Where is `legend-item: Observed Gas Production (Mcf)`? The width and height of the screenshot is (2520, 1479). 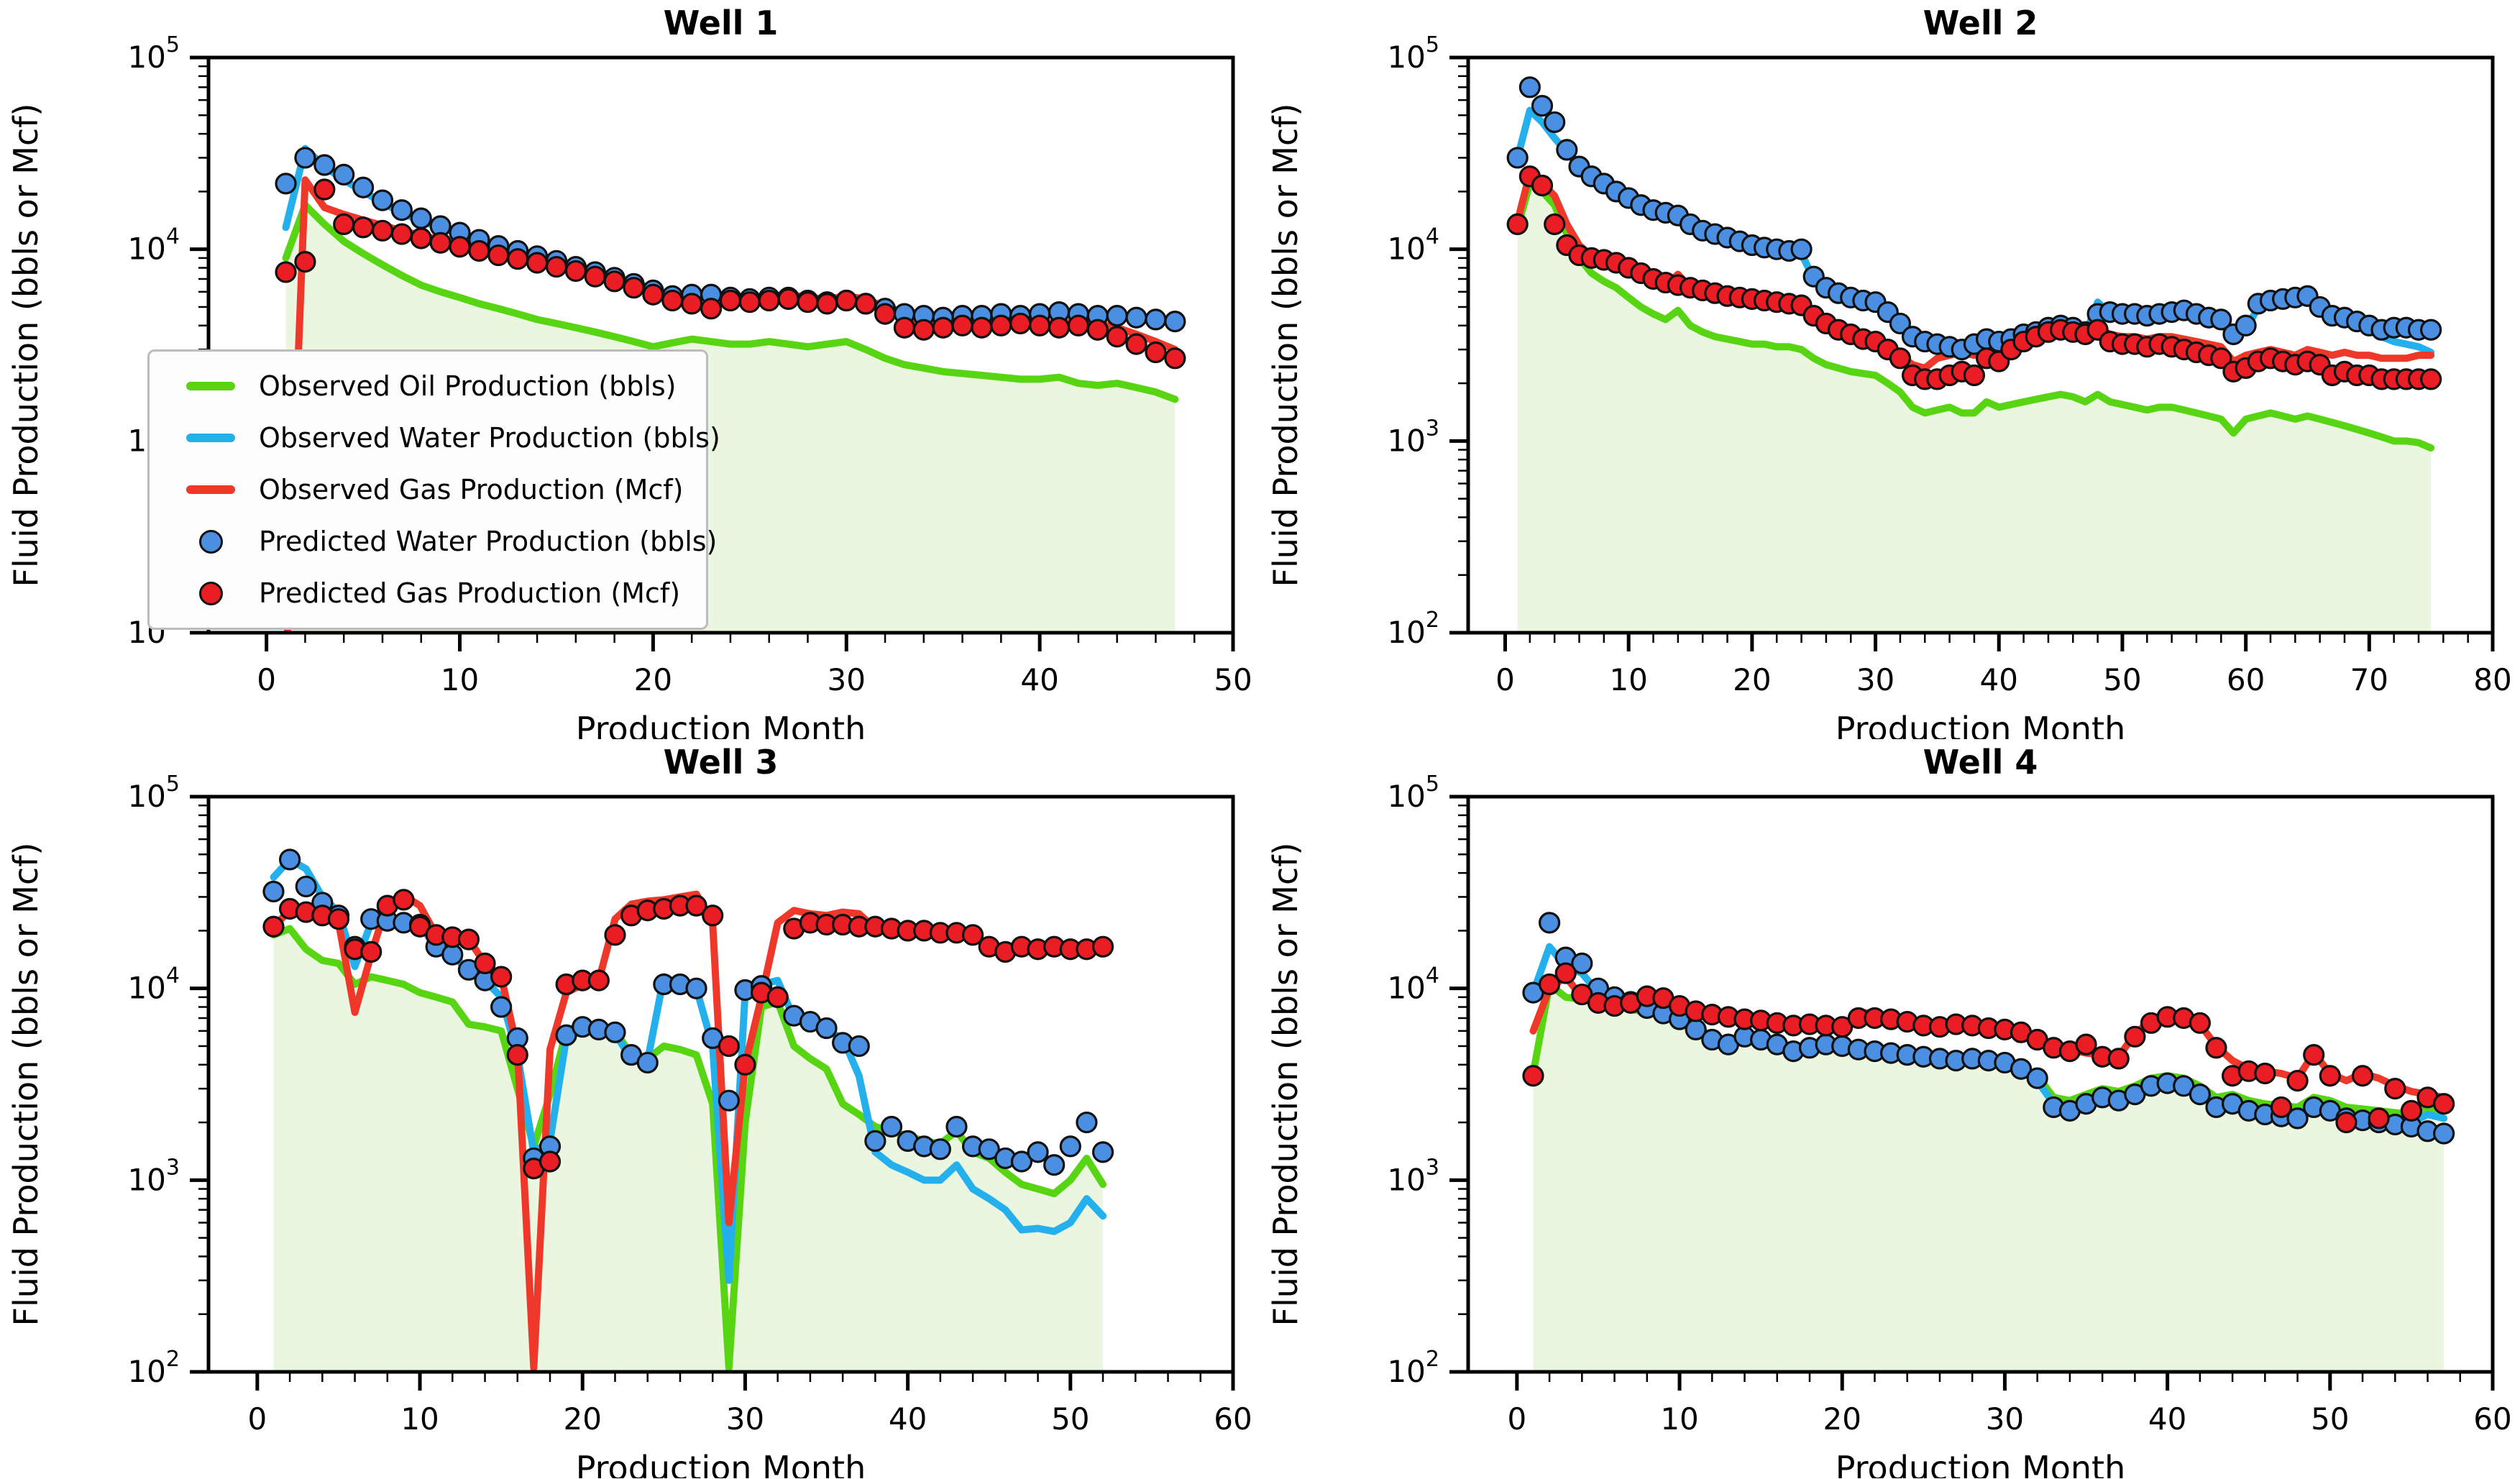 legend-item: Observed Gas Production (Mcf) is located at coordinates (427, 490).